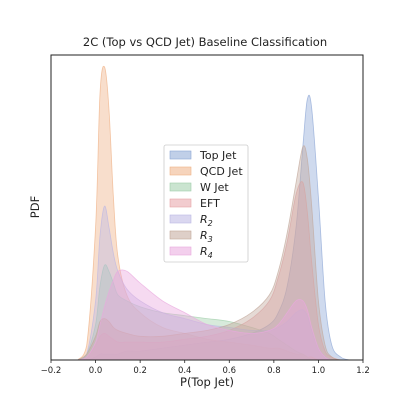 This screenshot has width=403, height=403. I want to click on legend-label: R4, so click(206, 252).